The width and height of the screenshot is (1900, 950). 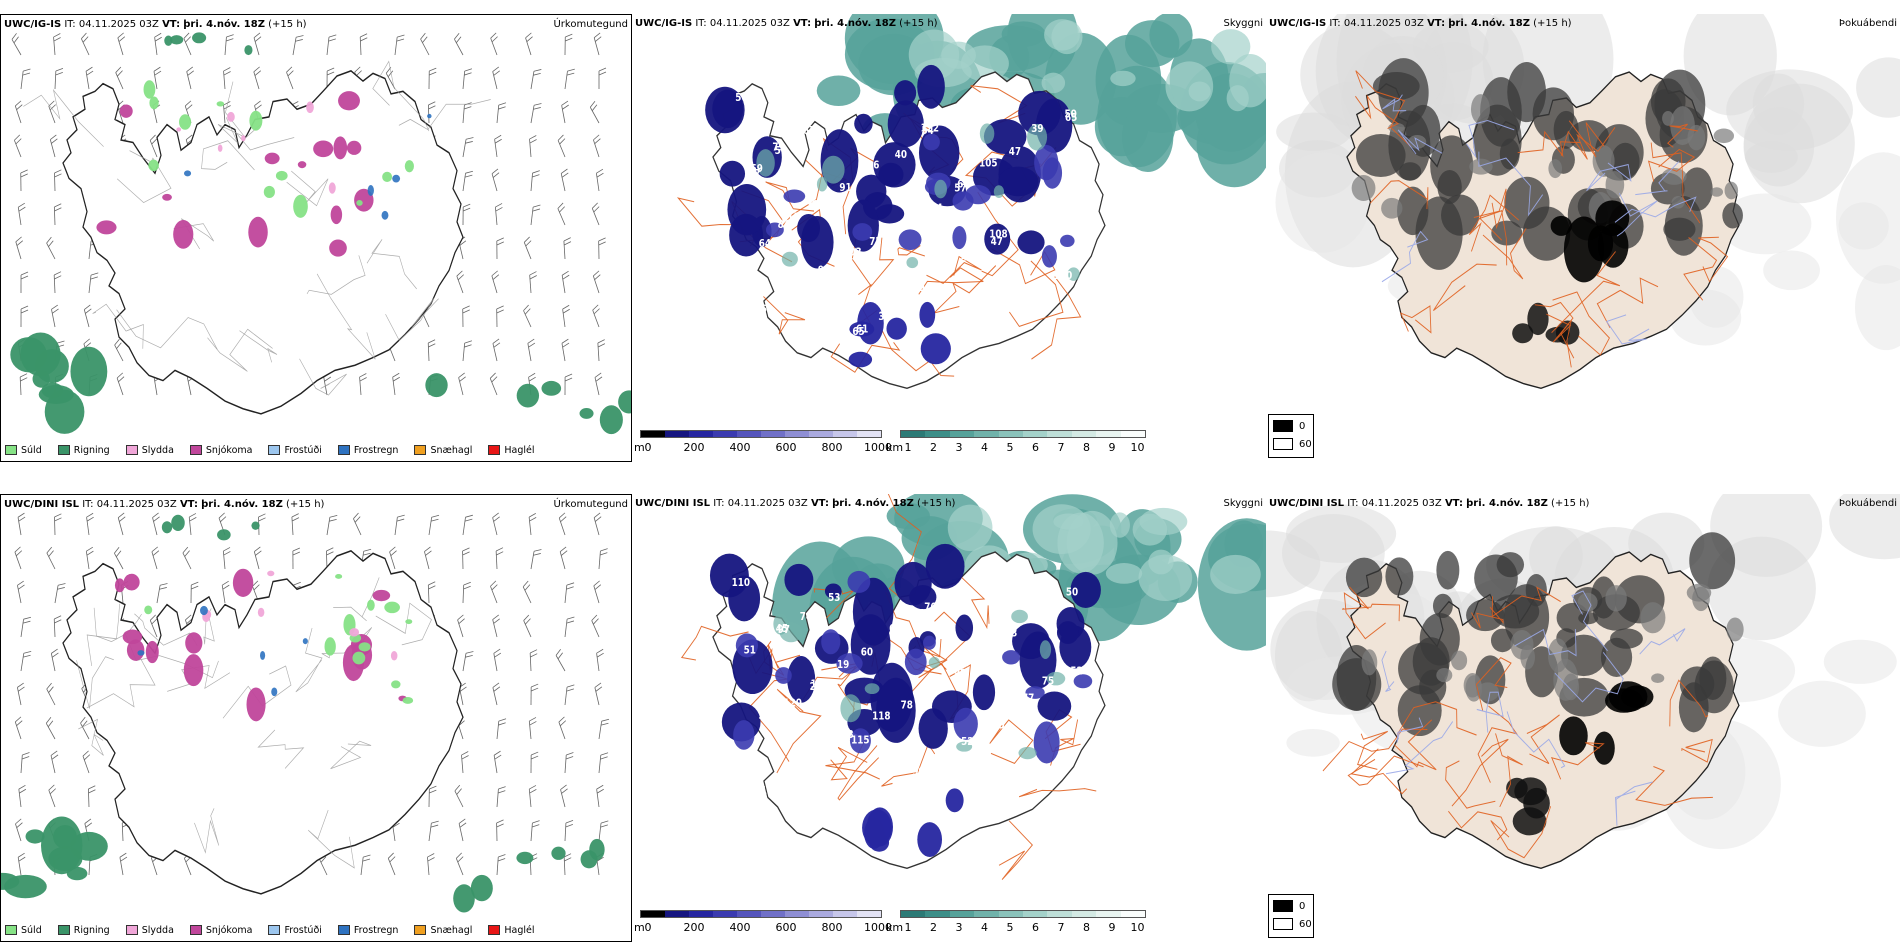 What do you see at coordinates (895, 927) in the screenshot?
I see `colorbar-unit: km` at bounding box center [895, 927].